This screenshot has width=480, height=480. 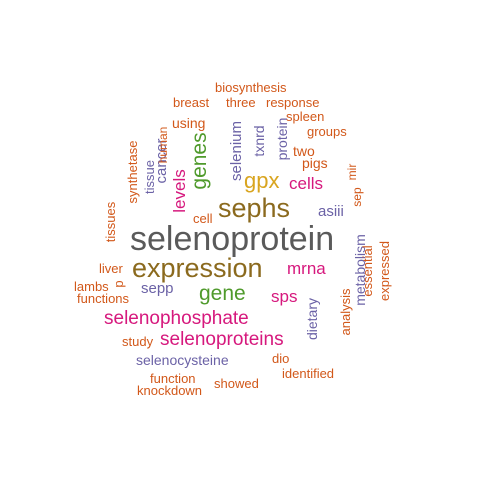 I want to click on word-gene: gene, so click(x=222, y=293).